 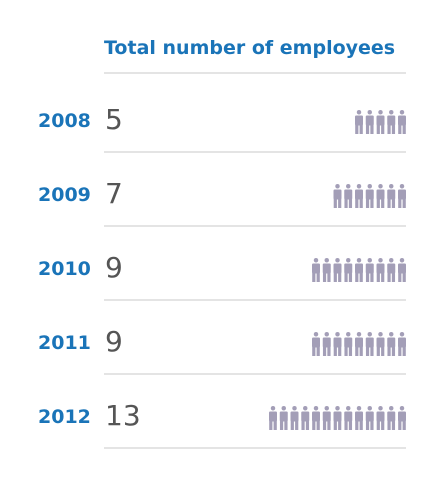 What do you see at coordinates (64, 417) in the screenshot?
I see `year-label: 2012` at bounding box center [64, 417].